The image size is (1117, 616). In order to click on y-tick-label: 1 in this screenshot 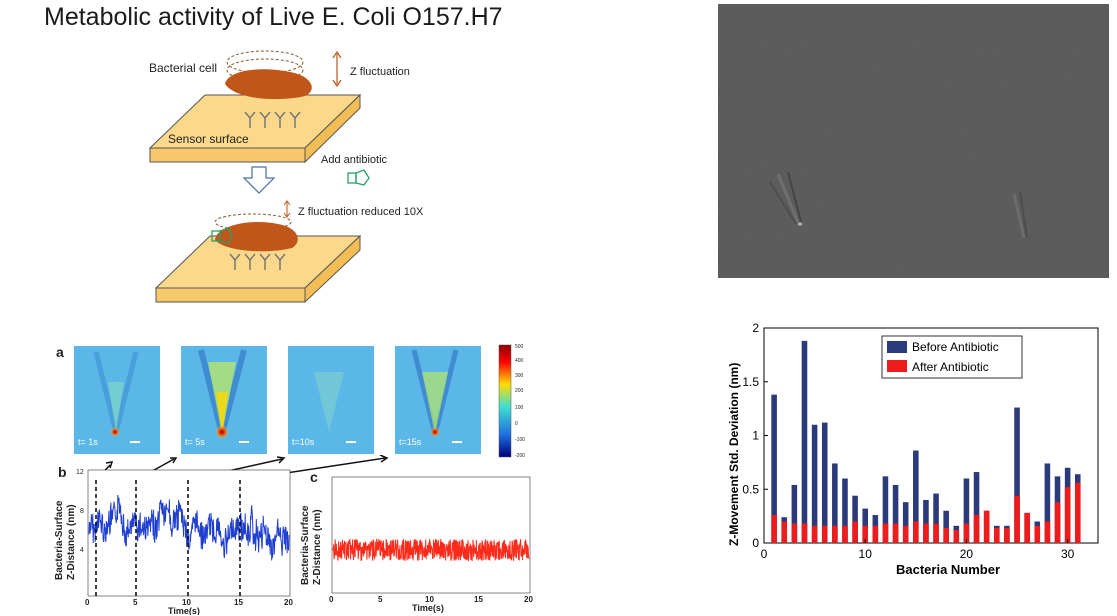, I will do `click(755, 436)`.